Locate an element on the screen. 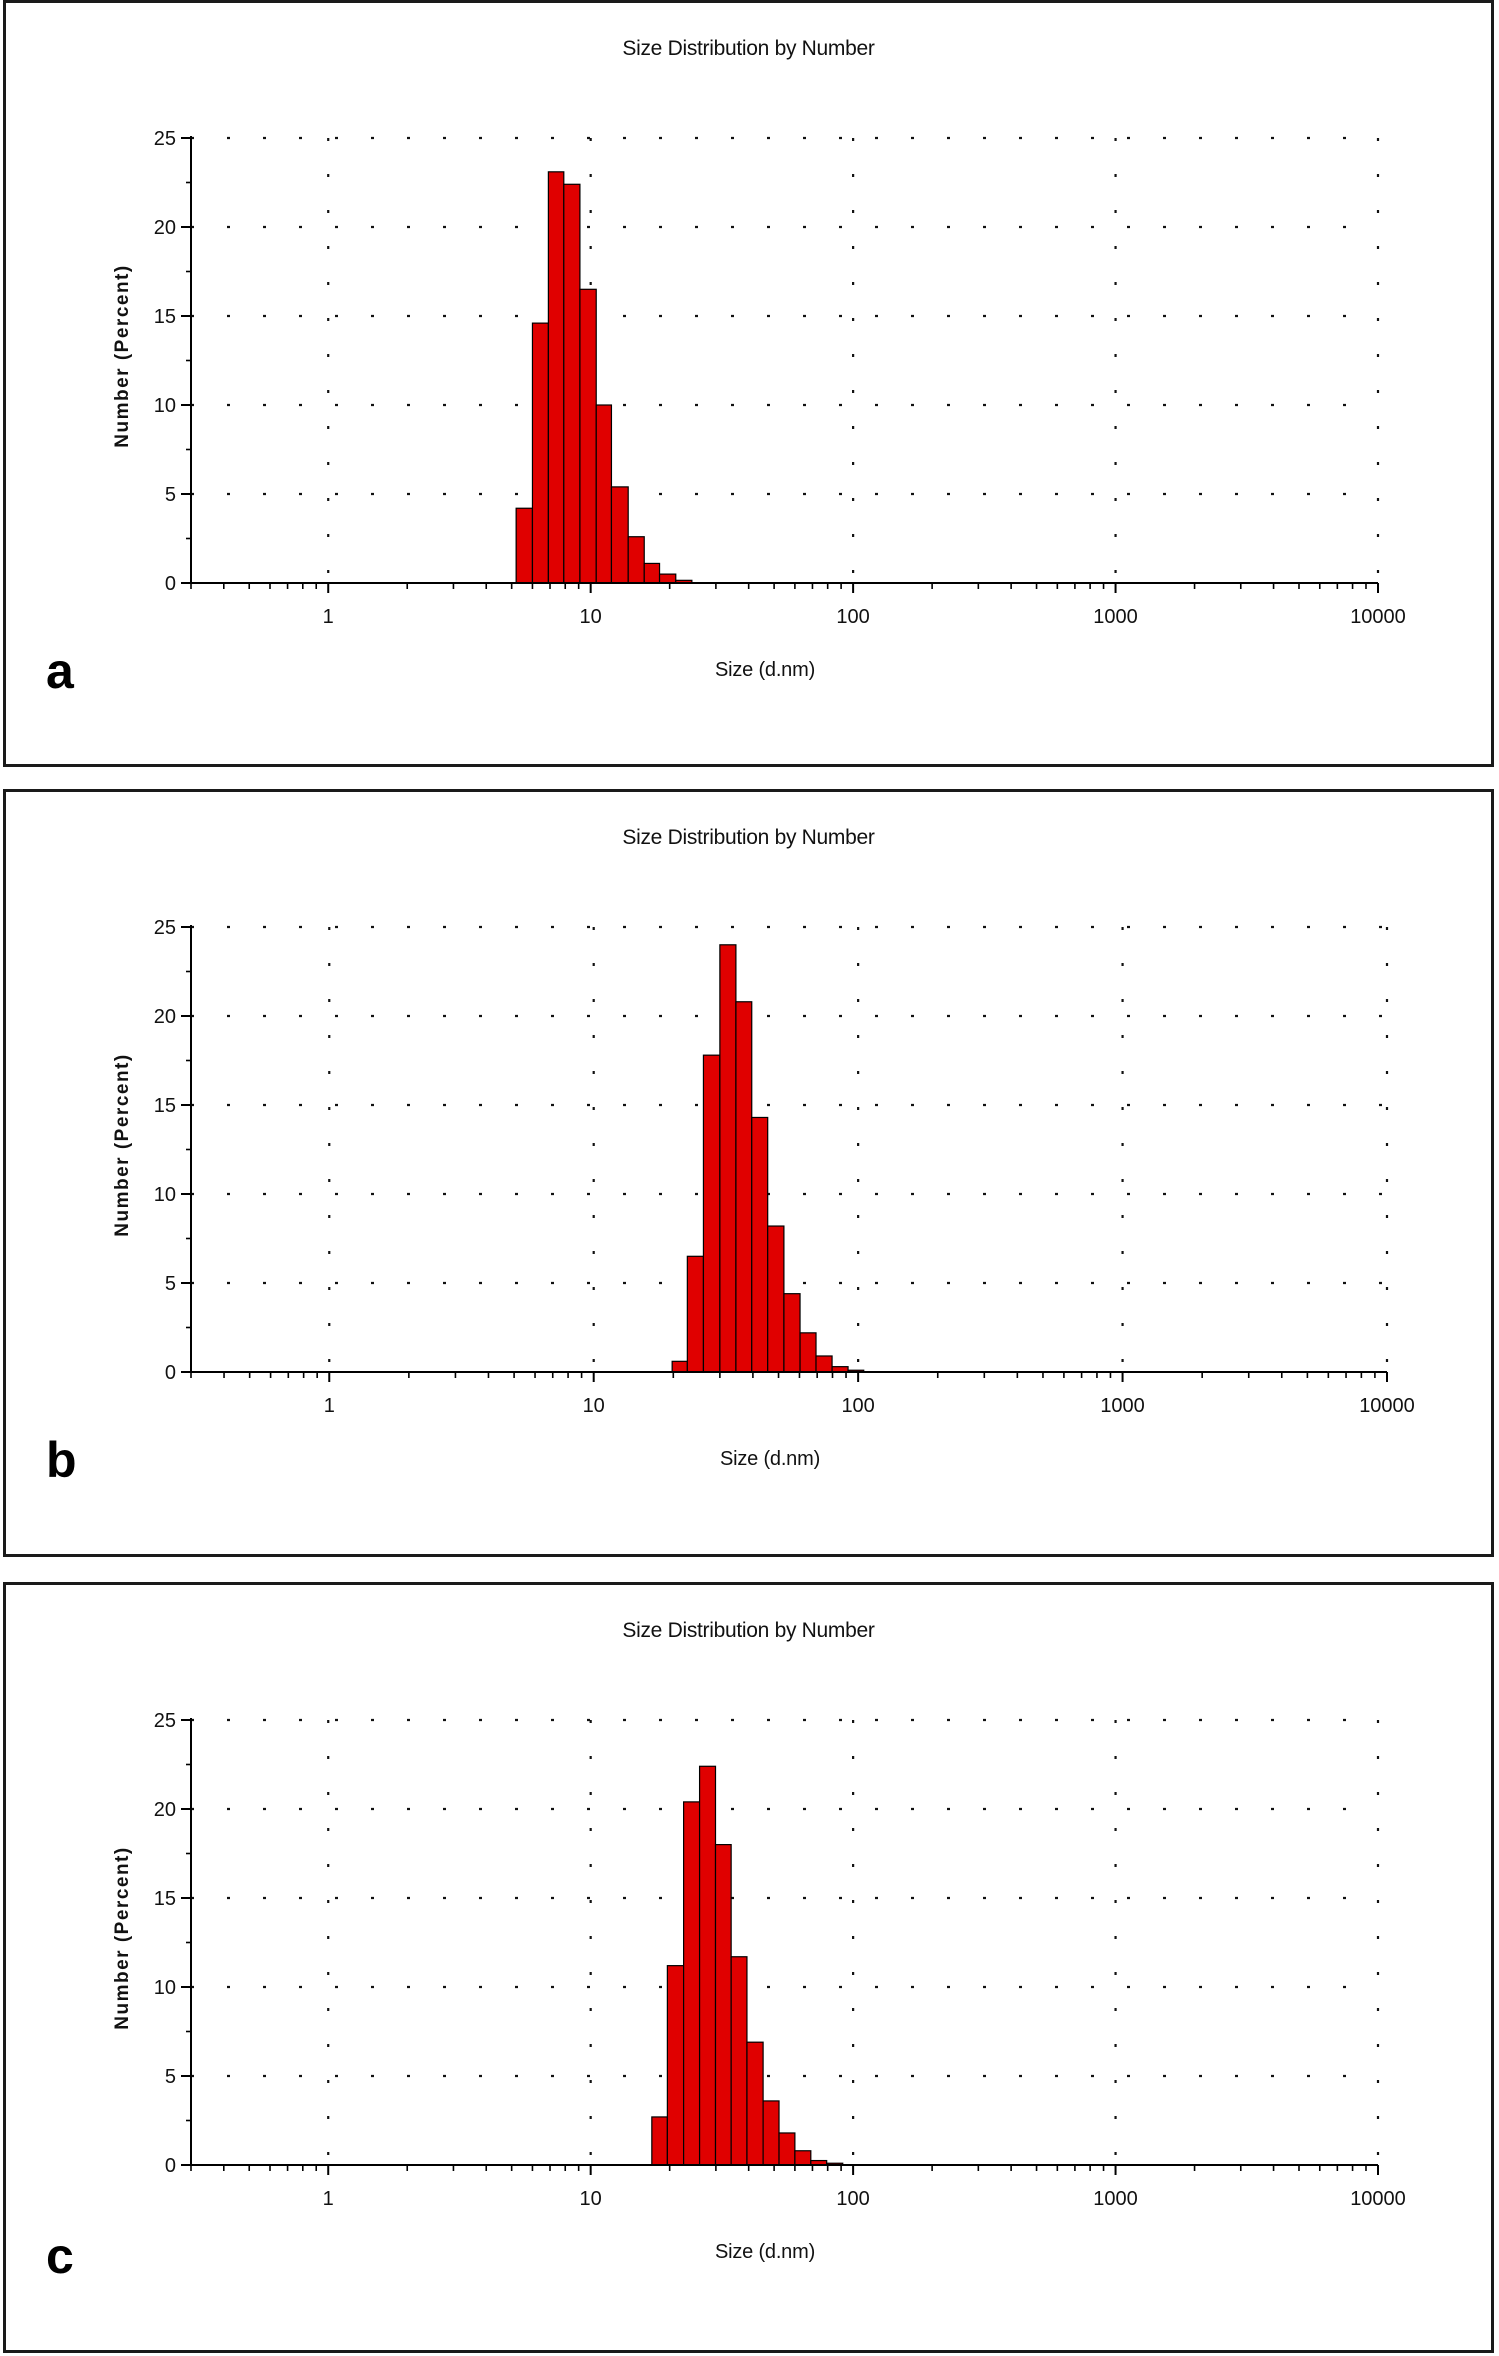 The height and width of the screenshot is (2356, 1499). panel-label: c is located at coordinates (60, 2256).